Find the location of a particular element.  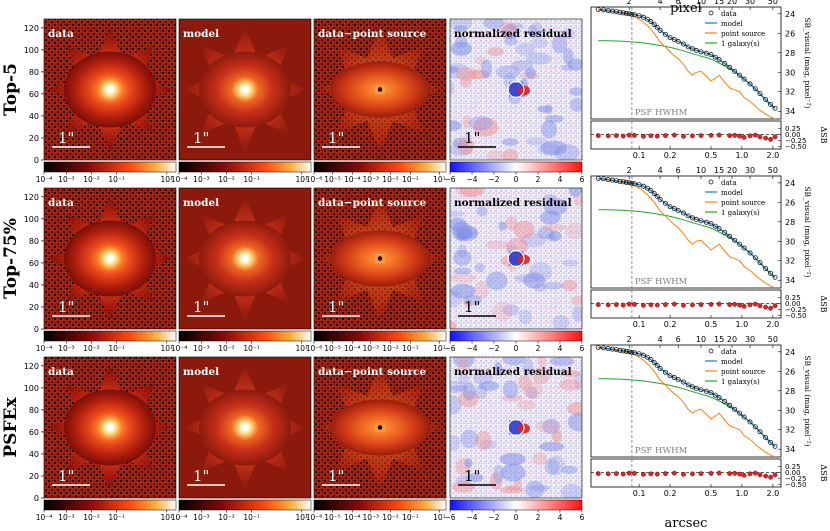

dsb-frame is located at coordinates (686, 473).